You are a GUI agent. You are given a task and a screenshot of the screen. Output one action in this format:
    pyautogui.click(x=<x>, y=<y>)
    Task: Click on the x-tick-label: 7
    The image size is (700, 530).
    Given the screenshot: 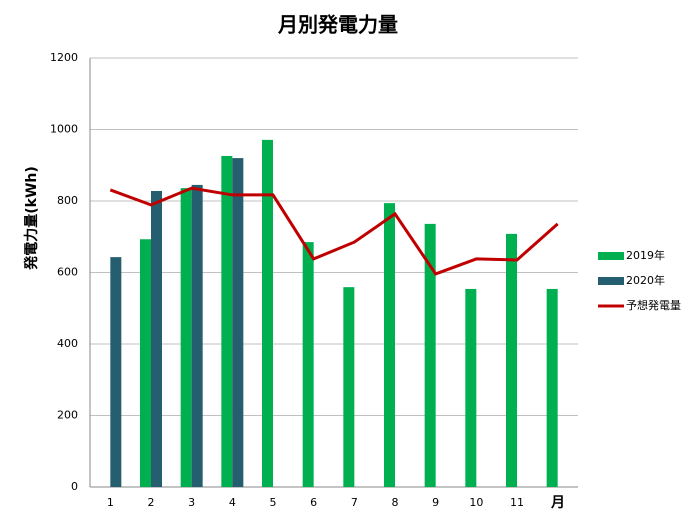 What is the action you would take?
    pyautogui.click(x=354, y=502)
    